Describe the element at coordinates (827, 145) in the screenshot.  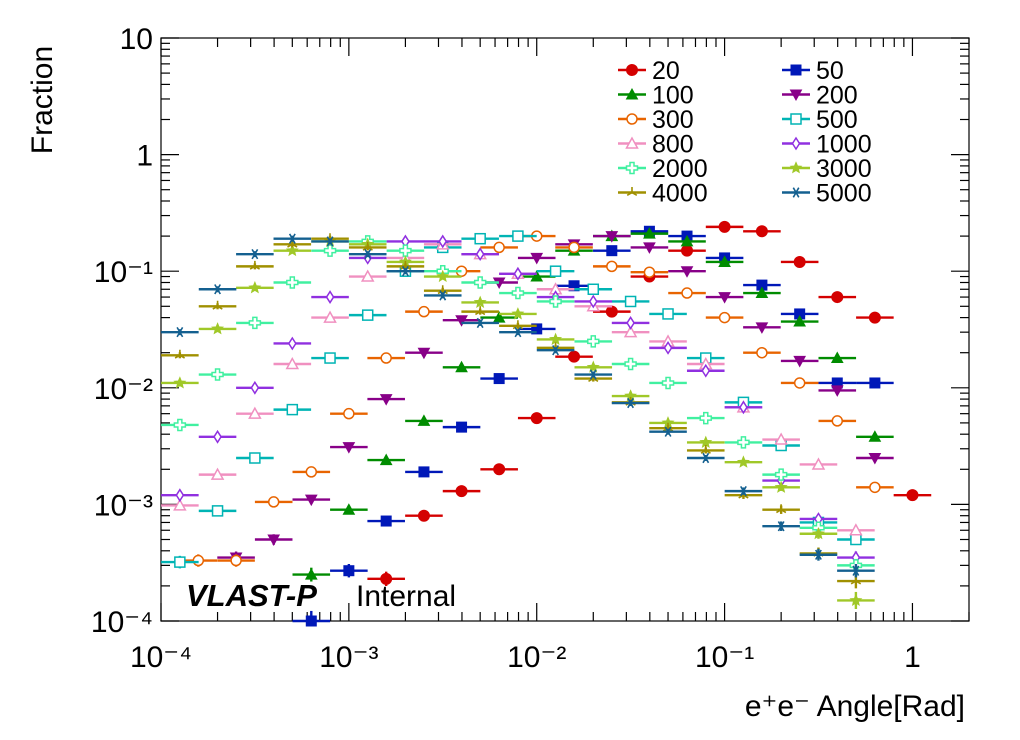
I see `legend-entry: 1000` at that location.